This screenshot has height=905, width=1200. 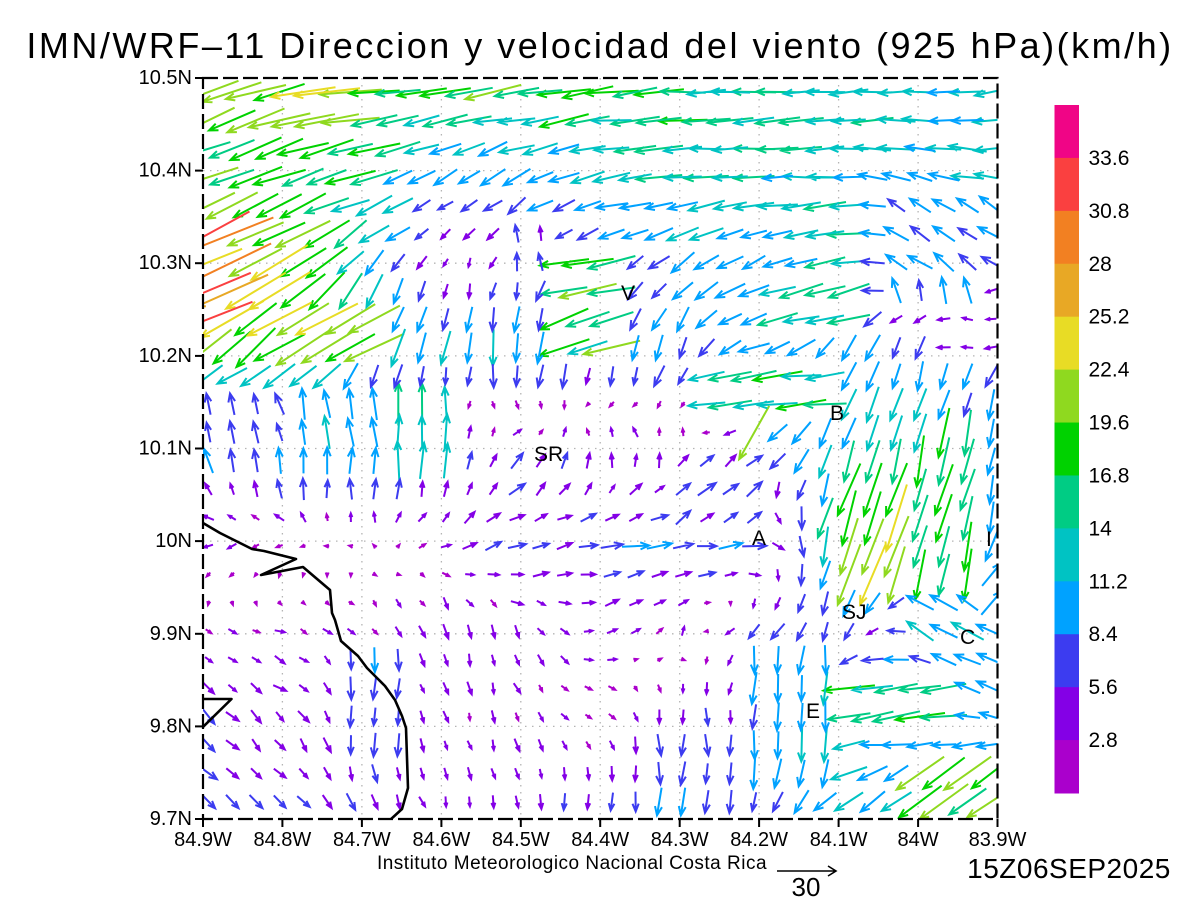 I want to click on svg-text: 84.6W, so click(x=441, y=840).